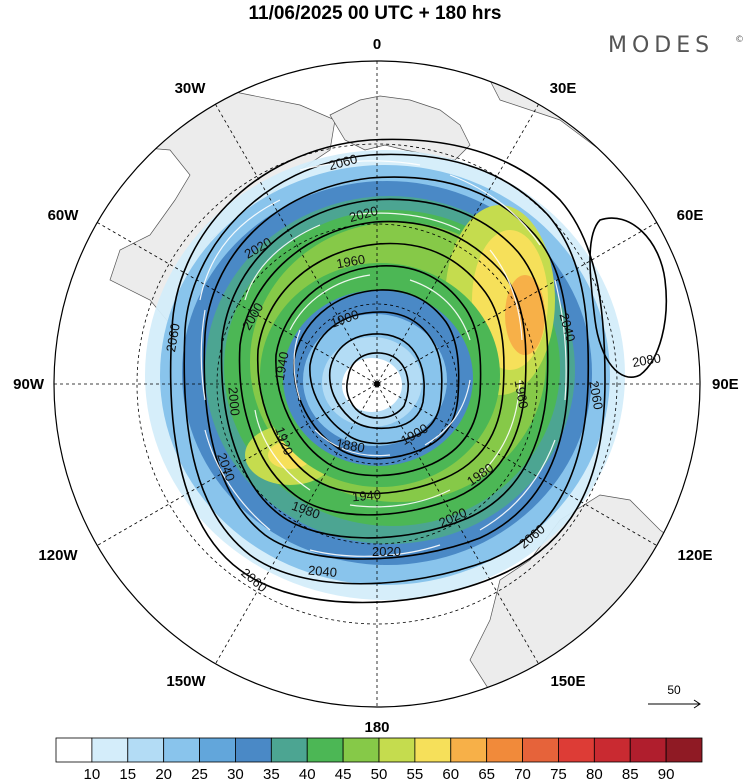 The image size is (750, 782). What do you see at coordinates (725, 384) in the screenshot?
I see `lon-label-90e: 90E` at bounding box center [725, 384].